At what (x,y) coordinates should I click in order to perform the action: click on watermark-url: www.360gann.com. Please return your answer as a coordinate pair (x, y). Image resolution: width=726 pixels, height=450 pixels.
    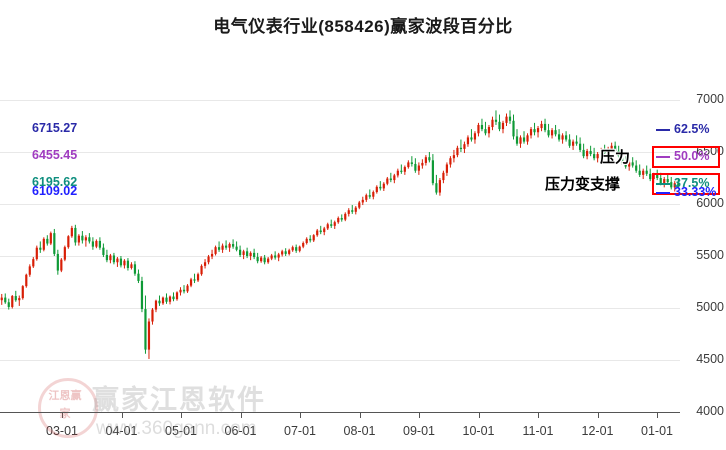
    Looking at the image, I should click on (176, 428).